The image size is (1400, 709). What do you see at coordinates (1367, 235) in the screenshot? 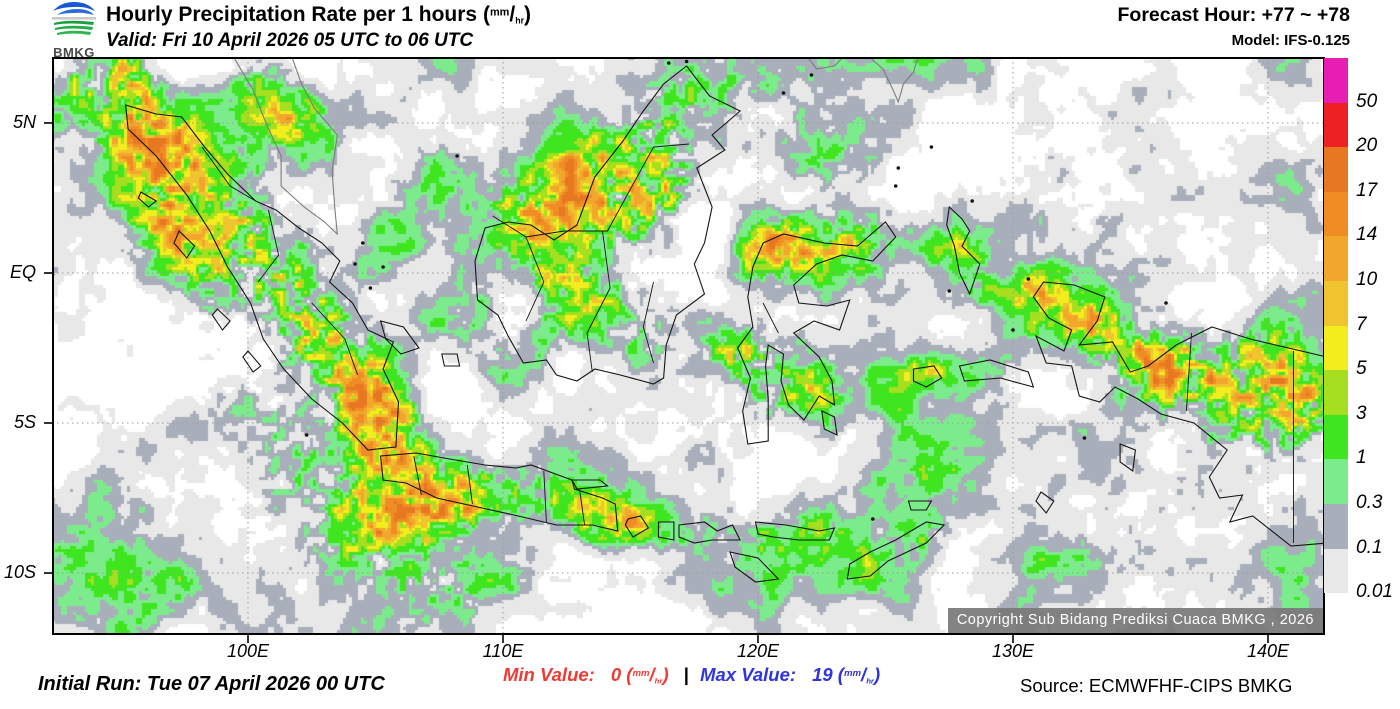
I see `legend-label-14: 14` at bounding box center [1367, 235].